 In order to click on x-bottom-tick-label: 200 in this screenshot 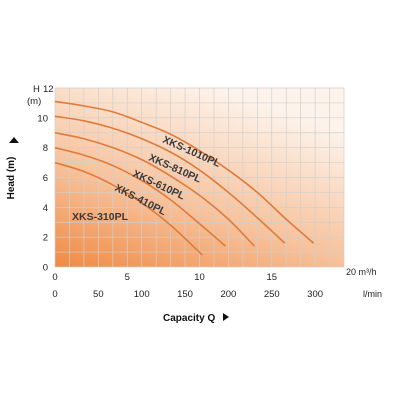, I will do `click(228, 294)`.